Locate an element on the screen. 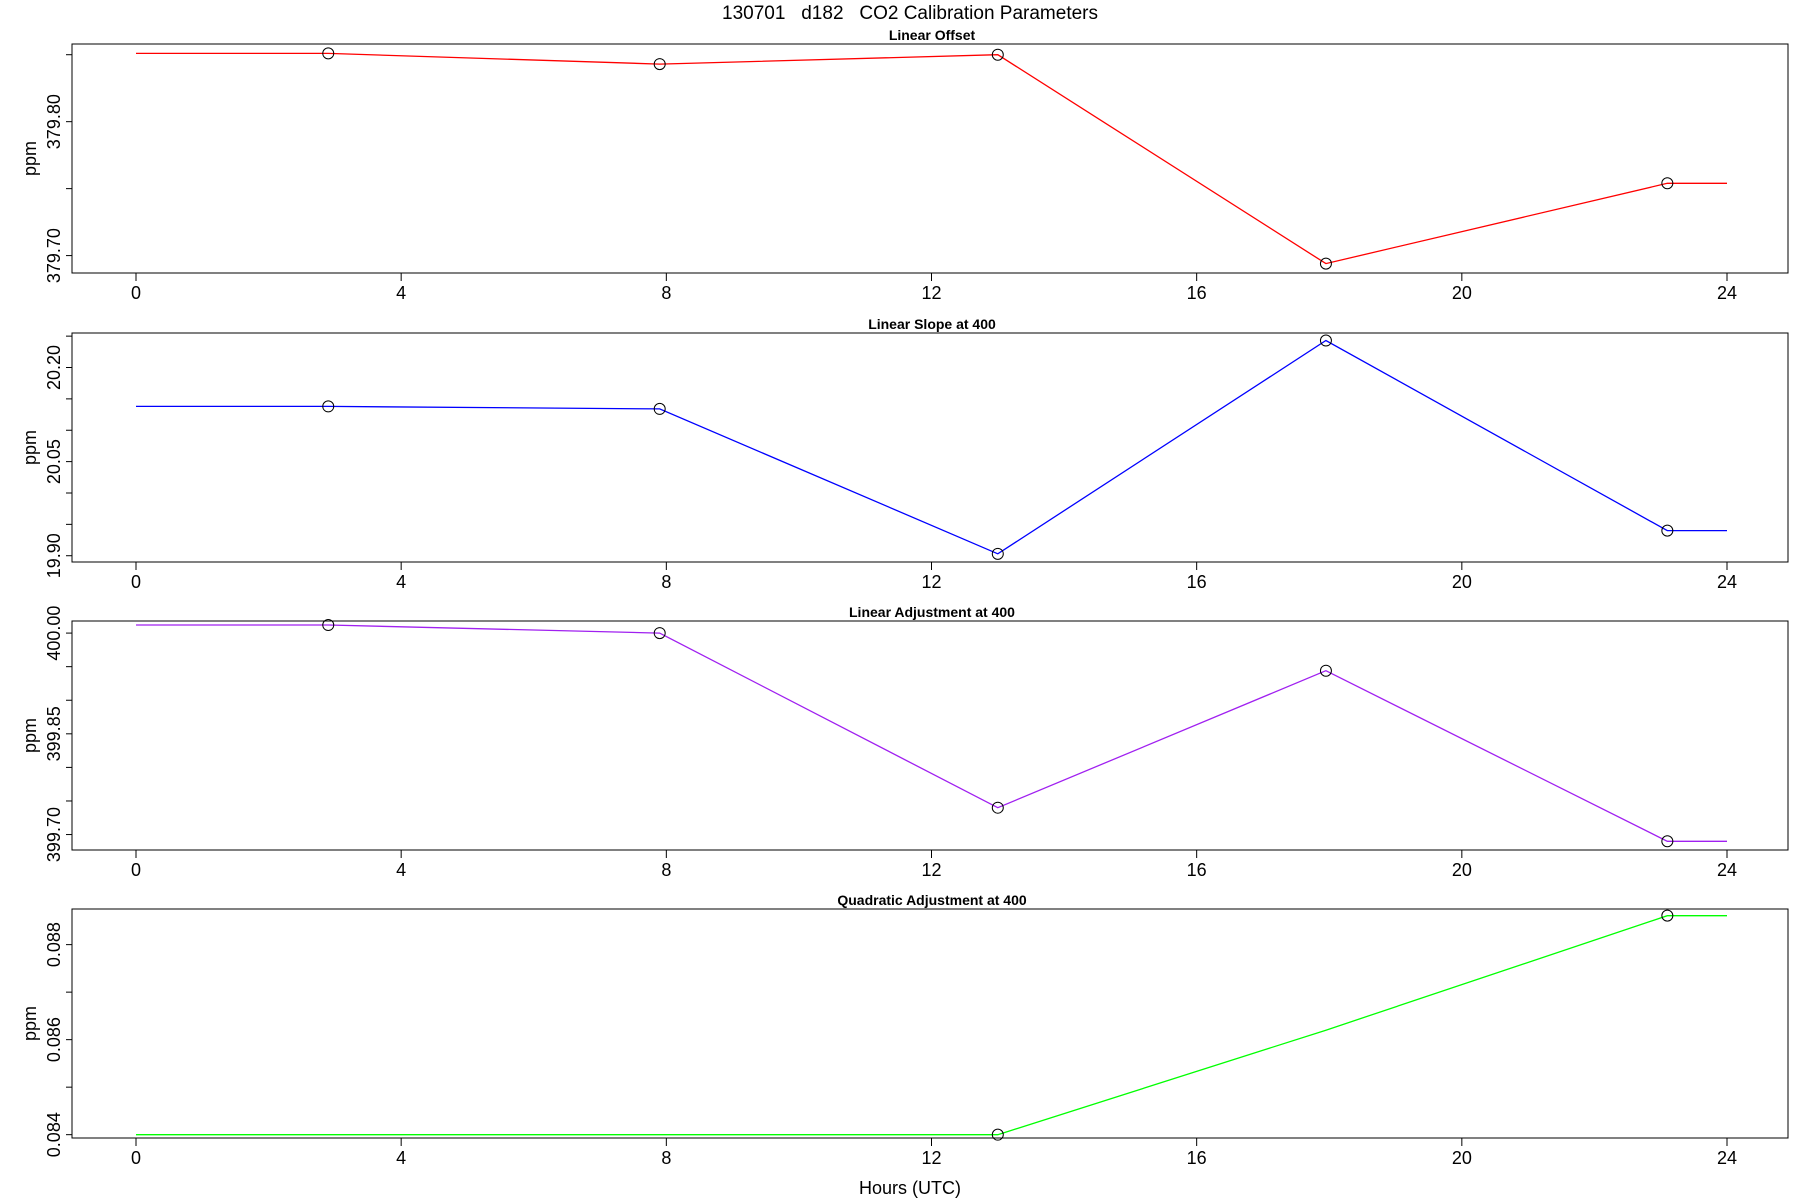 This screenshot has width=1800, height=1200. panel-title: Linear Adjustment at 400 is located at coordinates (932, 612).